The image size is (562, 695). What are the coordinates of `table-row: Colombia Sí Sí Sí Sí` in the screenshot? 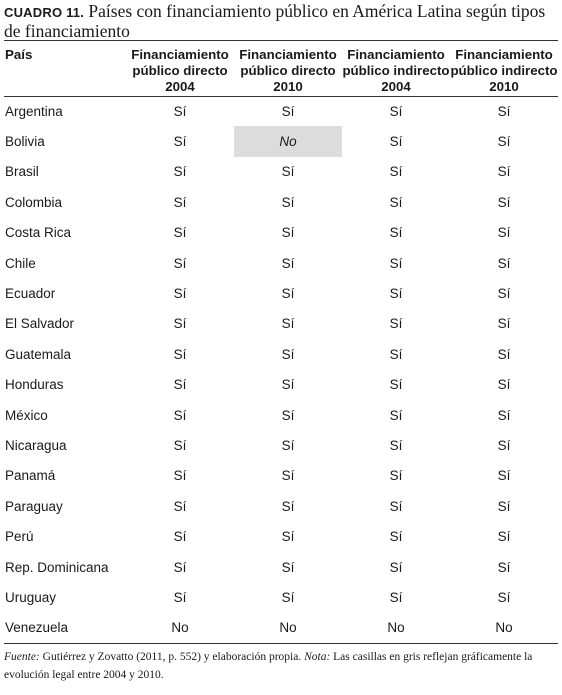 It's located at (281, 202).